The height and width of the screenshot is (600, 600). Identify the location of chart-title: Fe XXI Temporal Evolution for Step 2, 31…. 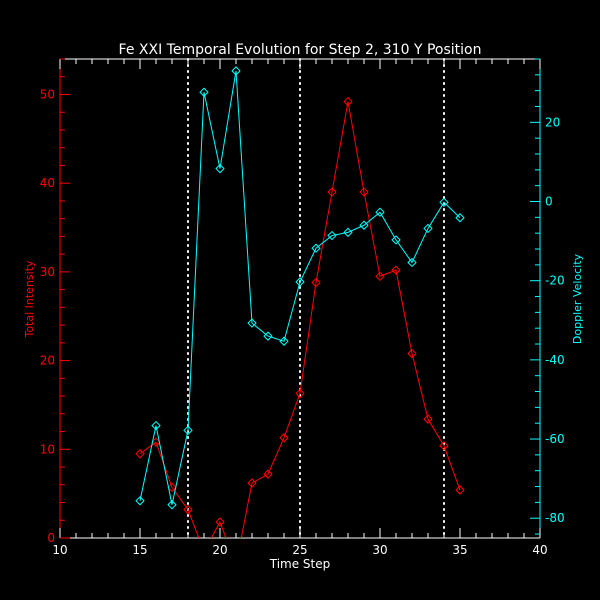
(300, 50).